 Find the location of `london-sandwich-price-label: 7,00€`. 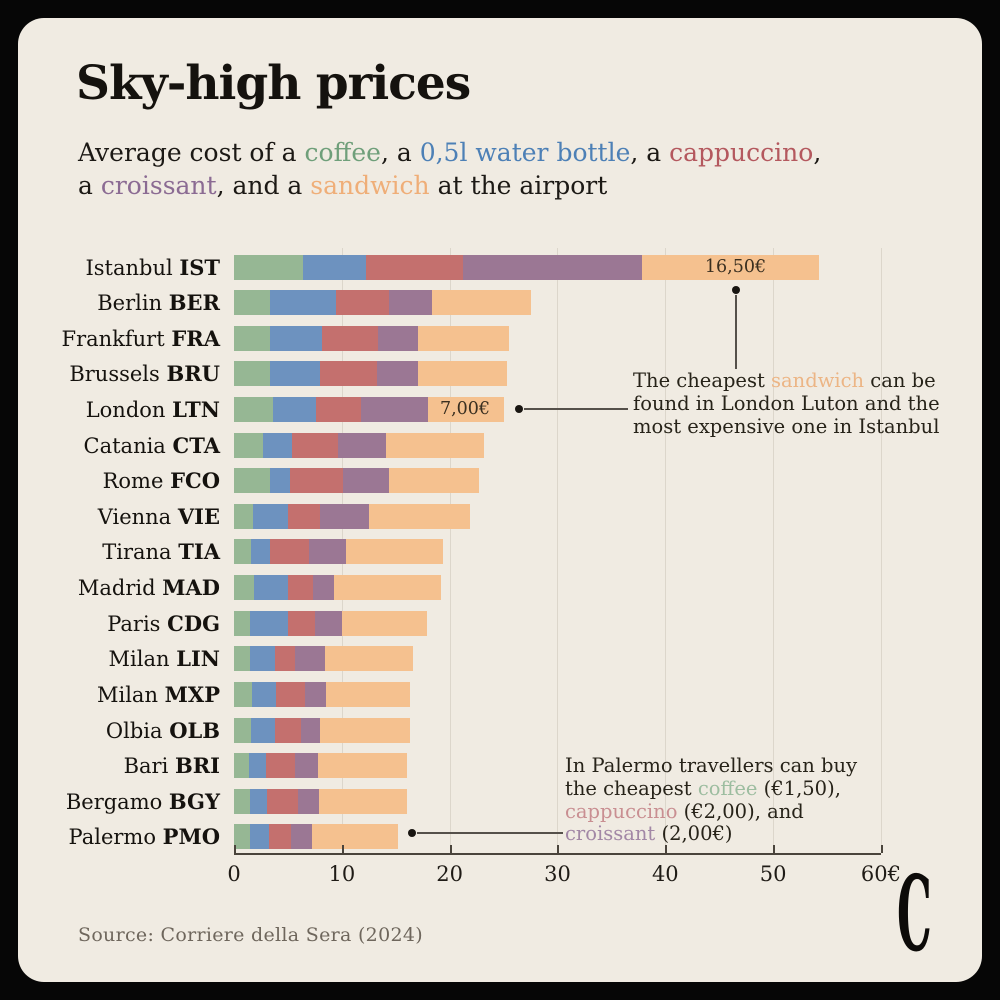

london-sandwich-price-label: 7,00€ is located at coordinates (465, 409).